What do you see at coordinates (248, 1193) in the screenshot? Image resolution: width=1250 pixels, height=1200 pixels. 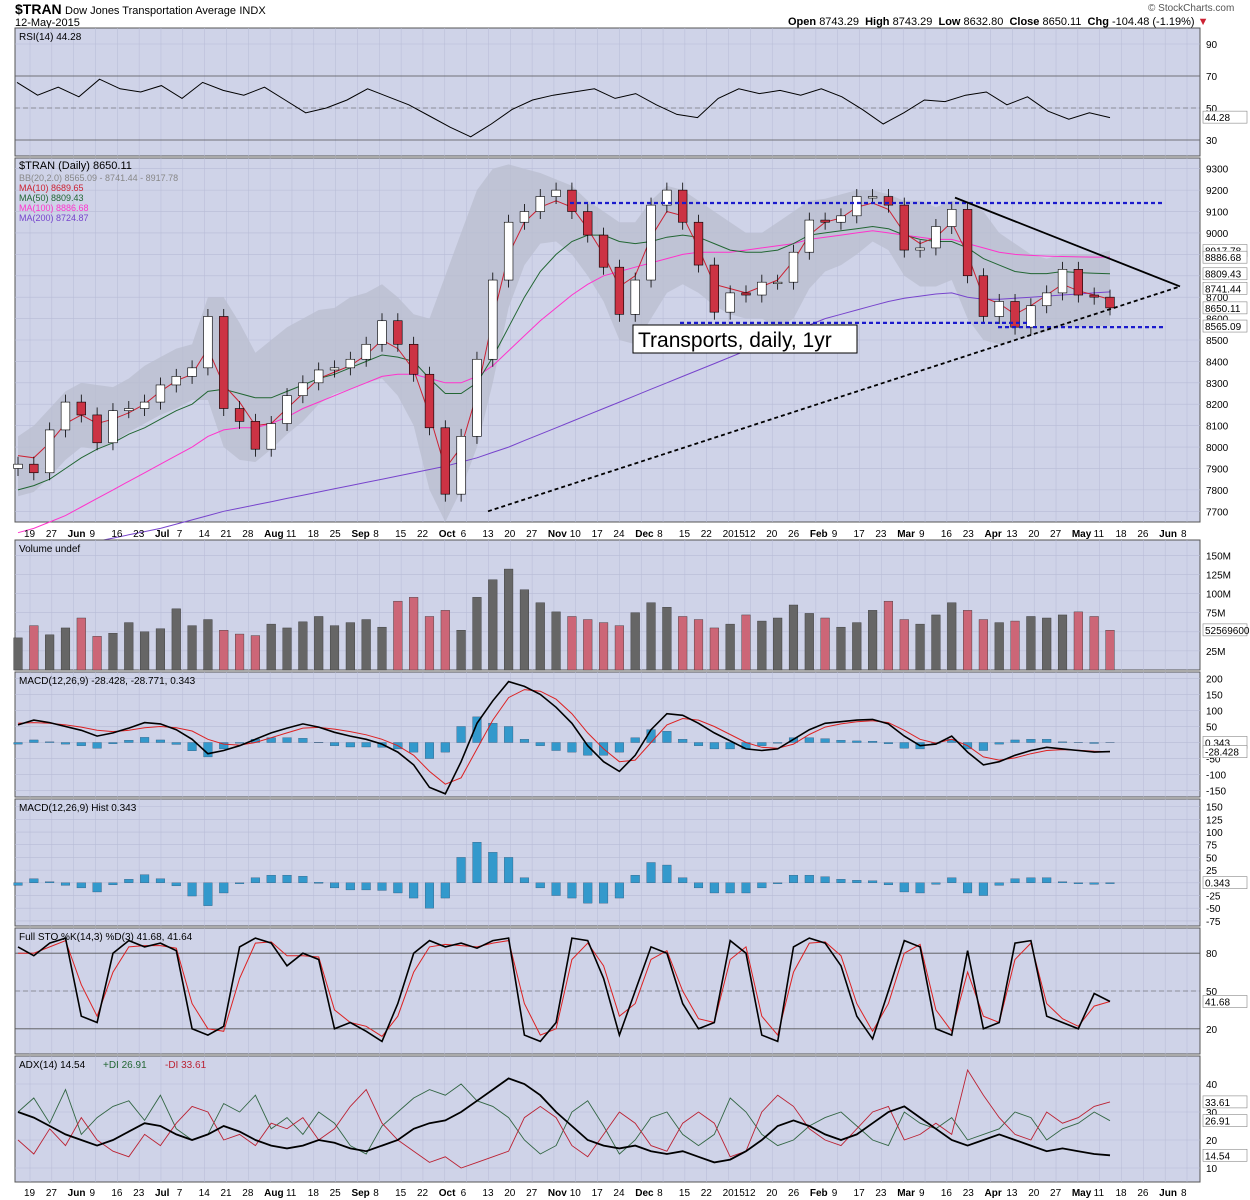 I see `x-tick-label-bottom: 28` at bounding box center [248, 1193].